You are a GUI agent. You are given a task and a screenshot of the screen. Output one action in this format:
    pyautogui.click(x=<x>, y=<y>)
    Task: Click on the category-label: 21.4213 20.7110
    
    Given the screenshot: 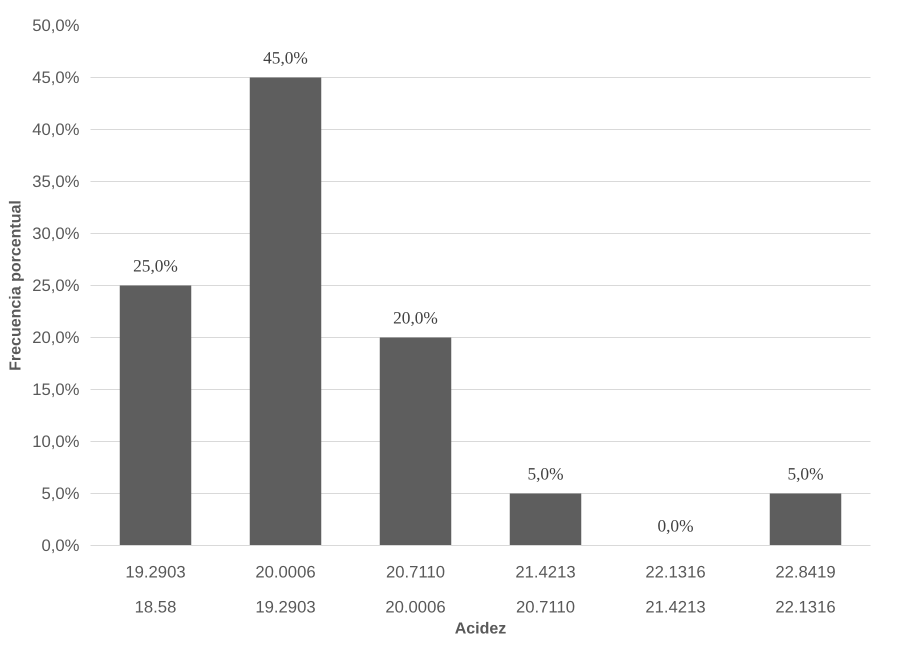 What is the action you would take?
    pyautogui.click(x=545, y=589)
    